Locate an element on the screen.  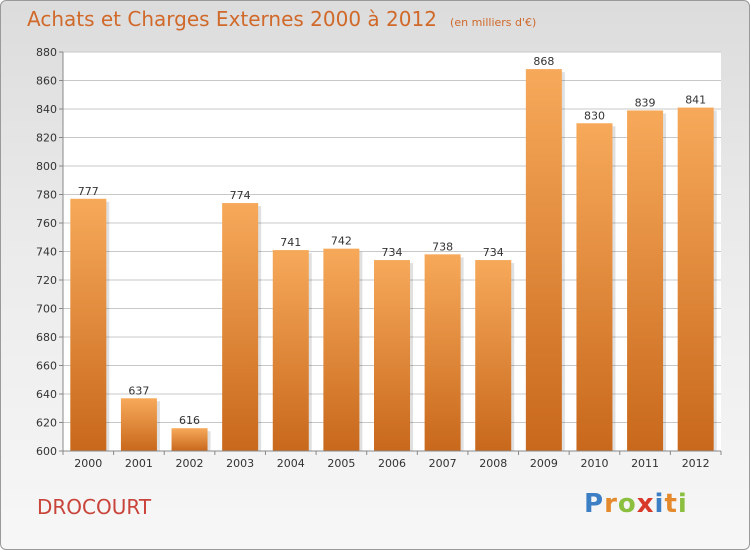
bar-value-label: 742 is located at coordinates (341, 241).